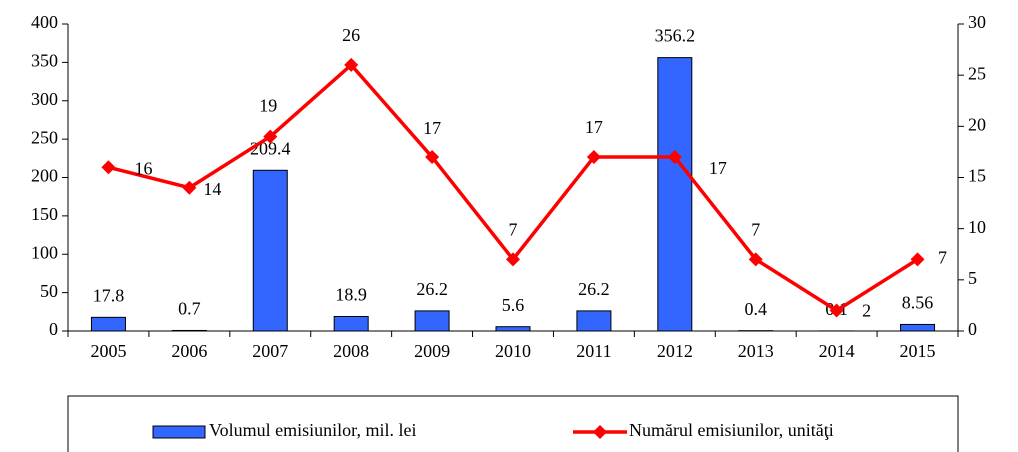 This screenshot has height=452, width=1018. What do you see at coordinates (351, 295) in the screenshot?
I see `bar-value-label: 18.9` at bounding box center [351, 295].